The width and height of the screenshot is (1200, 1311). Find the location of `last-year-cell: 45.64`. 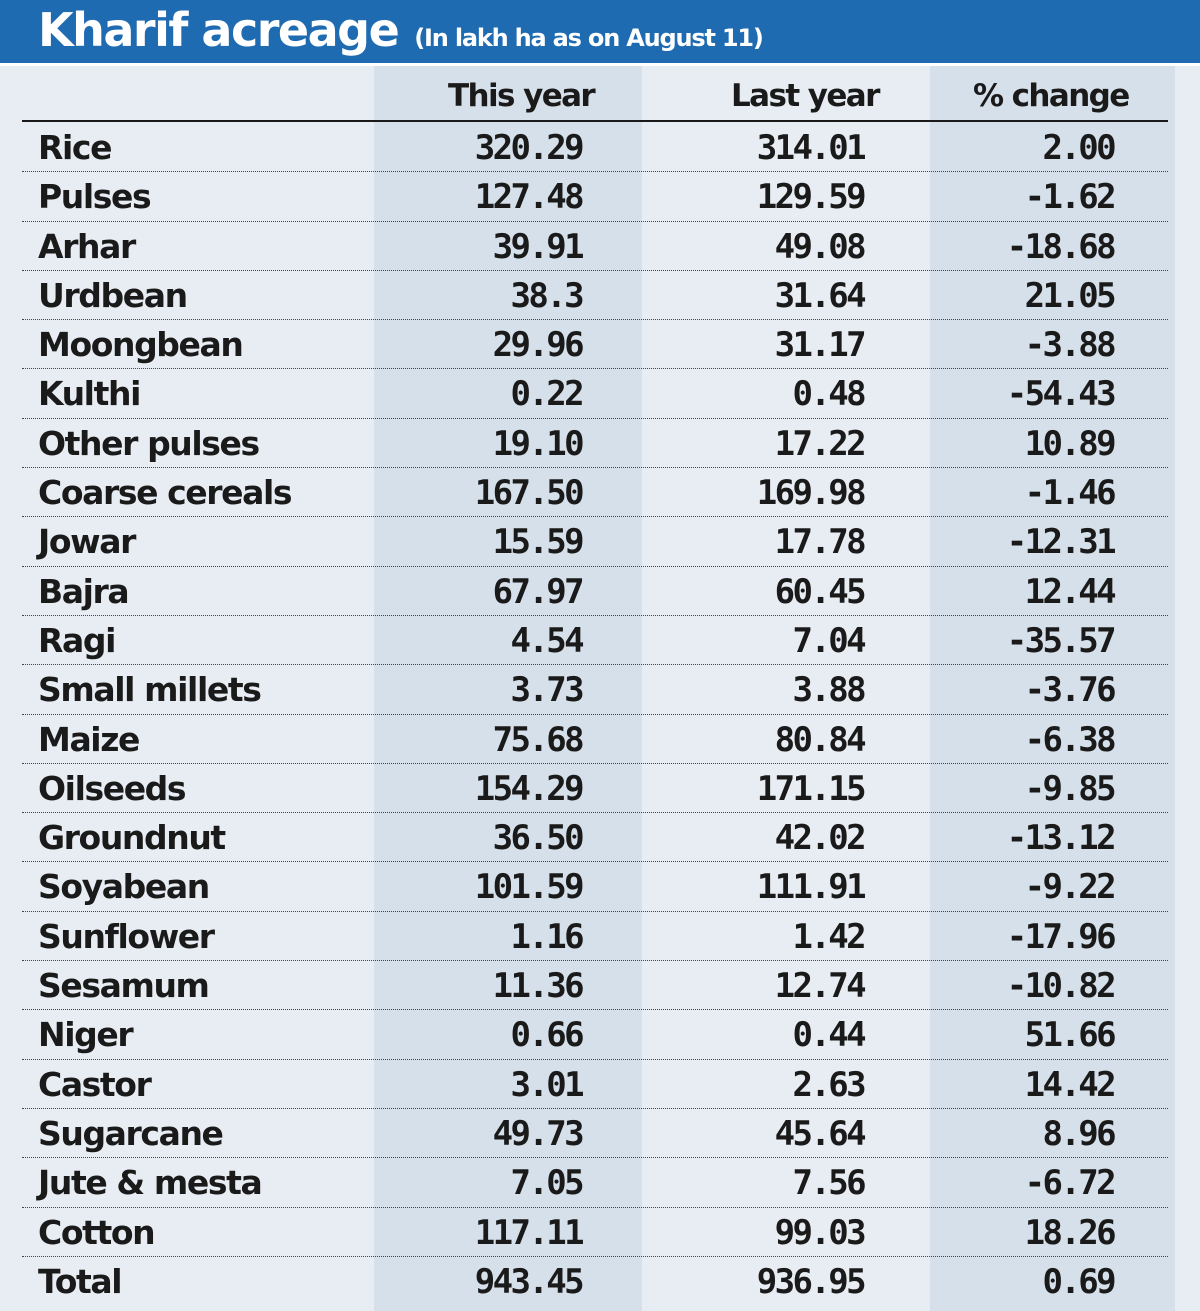

last-year-cell: 45.64 is located at coordinates (820, 1133).